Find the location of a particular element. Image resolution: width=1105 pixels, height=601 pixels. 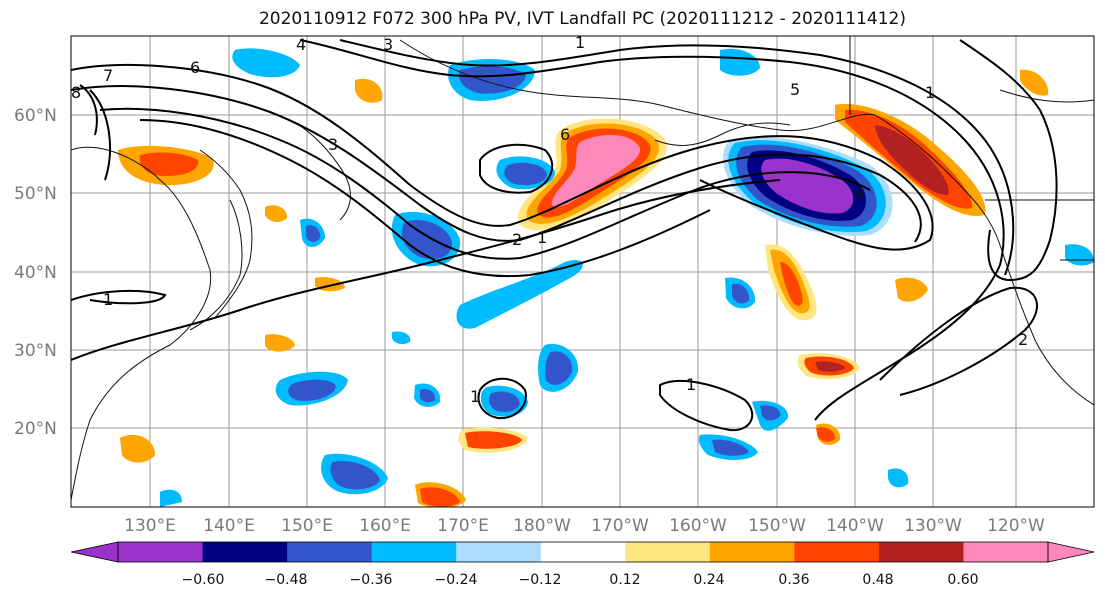

colorbar-extension-max is located at coordinates (1071, 552).